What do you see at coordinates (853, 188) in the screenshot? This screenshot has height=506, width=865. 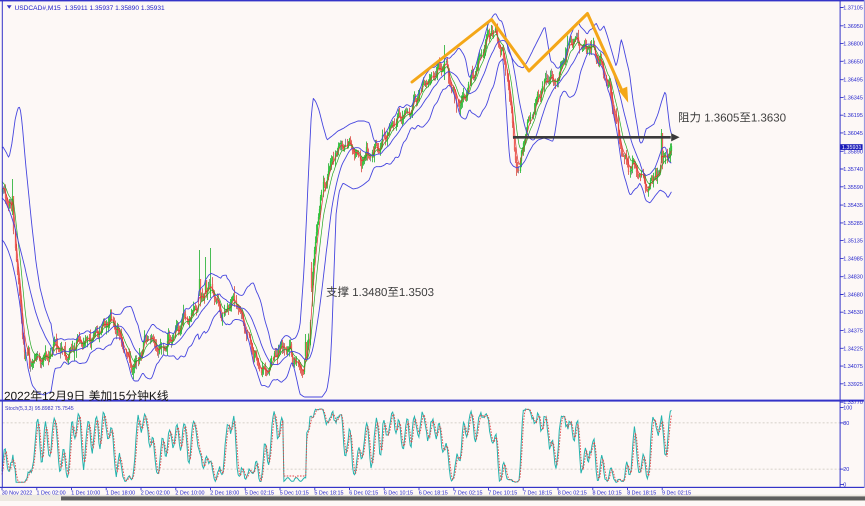 I see `svg-text: 1.35590` at bounding box center [853, 188].